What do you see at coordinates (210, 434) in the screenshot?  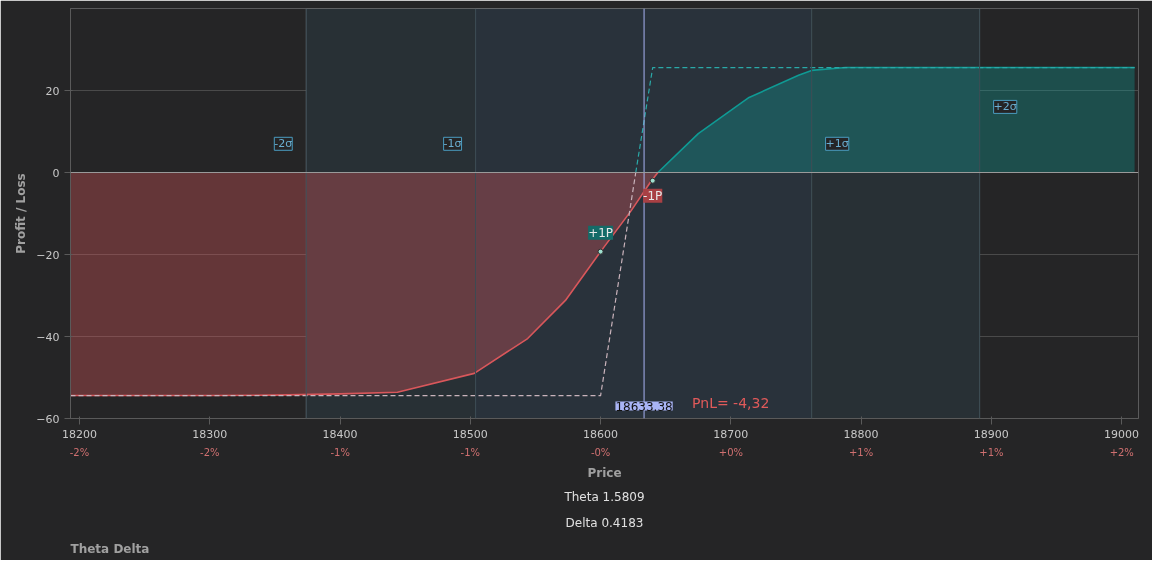 I see `x-tick-label: 18300` at bounding box center [210, 434].